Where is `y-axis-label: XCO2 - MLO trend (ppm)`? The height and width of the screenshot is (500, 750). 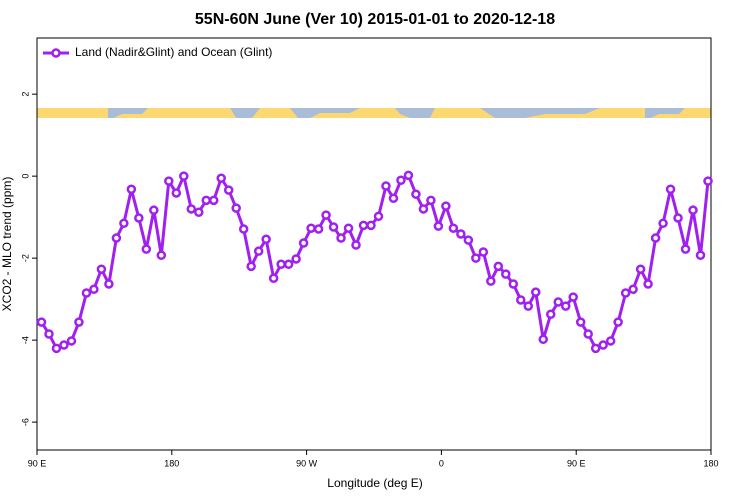 y-axis-label: XCO2 - MLO trend (ppm) is located at coordinates (7, 244).